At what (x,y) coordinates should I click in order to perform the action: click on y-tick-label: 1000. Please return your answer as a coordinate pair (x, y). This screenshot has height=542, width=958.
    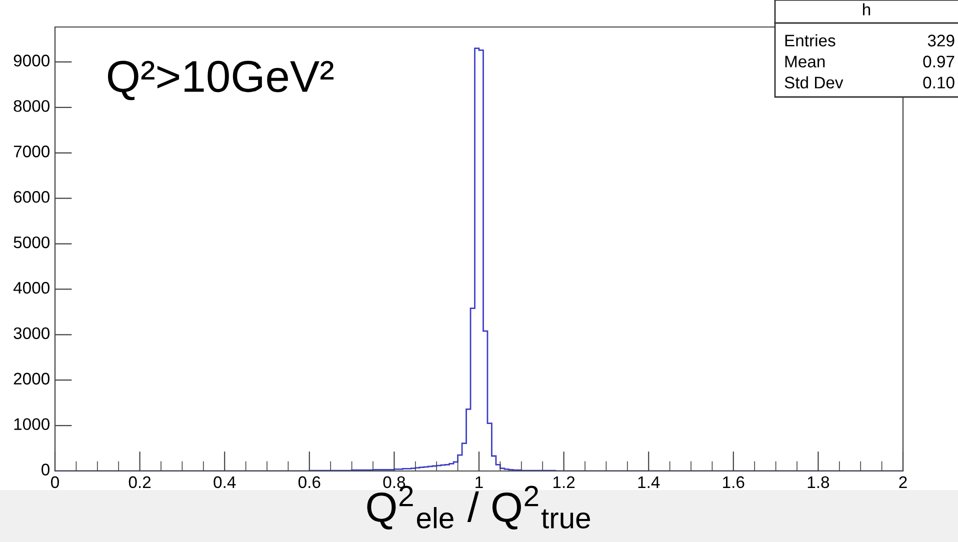
    Looking at the image, I should click on (32, 424).